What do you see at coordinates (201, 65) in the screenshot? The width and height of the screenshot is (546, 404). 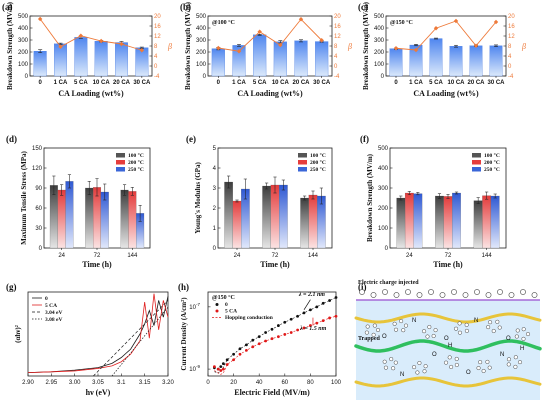 I see `y-tick-label: 100` at bounding box center [201, 65].